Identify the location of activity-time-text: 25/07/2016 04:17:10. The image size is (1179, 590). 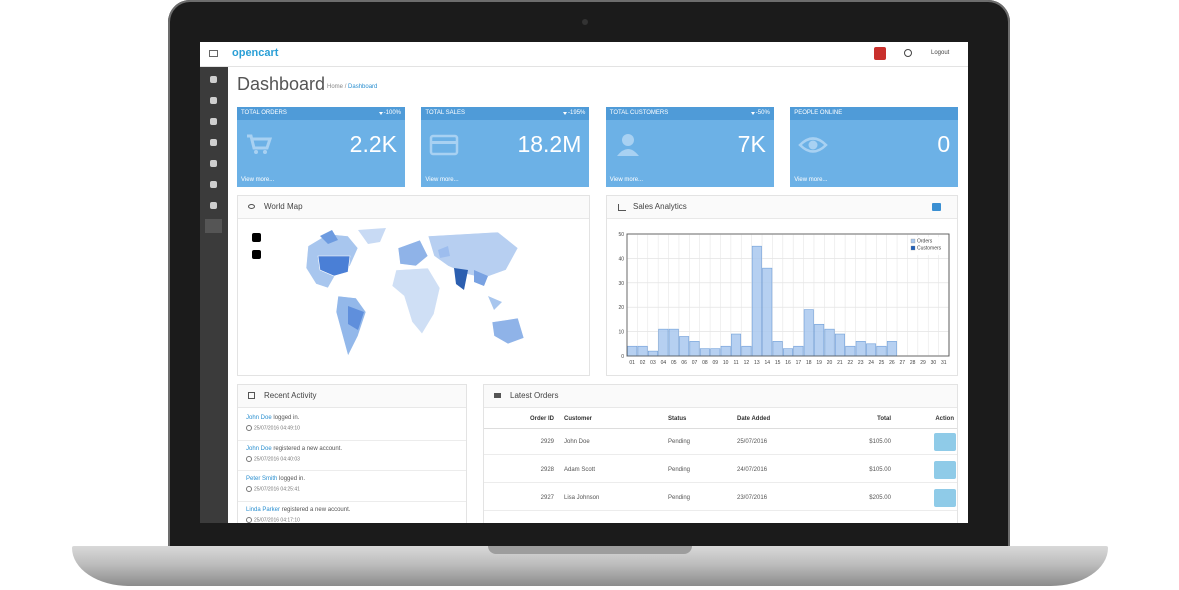
(277, 519).